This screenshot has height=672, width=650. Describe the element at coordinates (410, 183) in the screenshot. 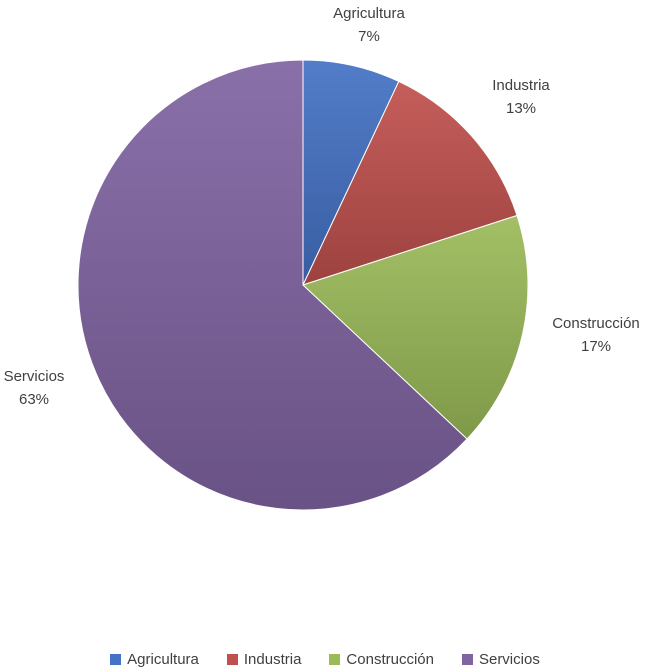

I see `pie-slice-industria` at that location.